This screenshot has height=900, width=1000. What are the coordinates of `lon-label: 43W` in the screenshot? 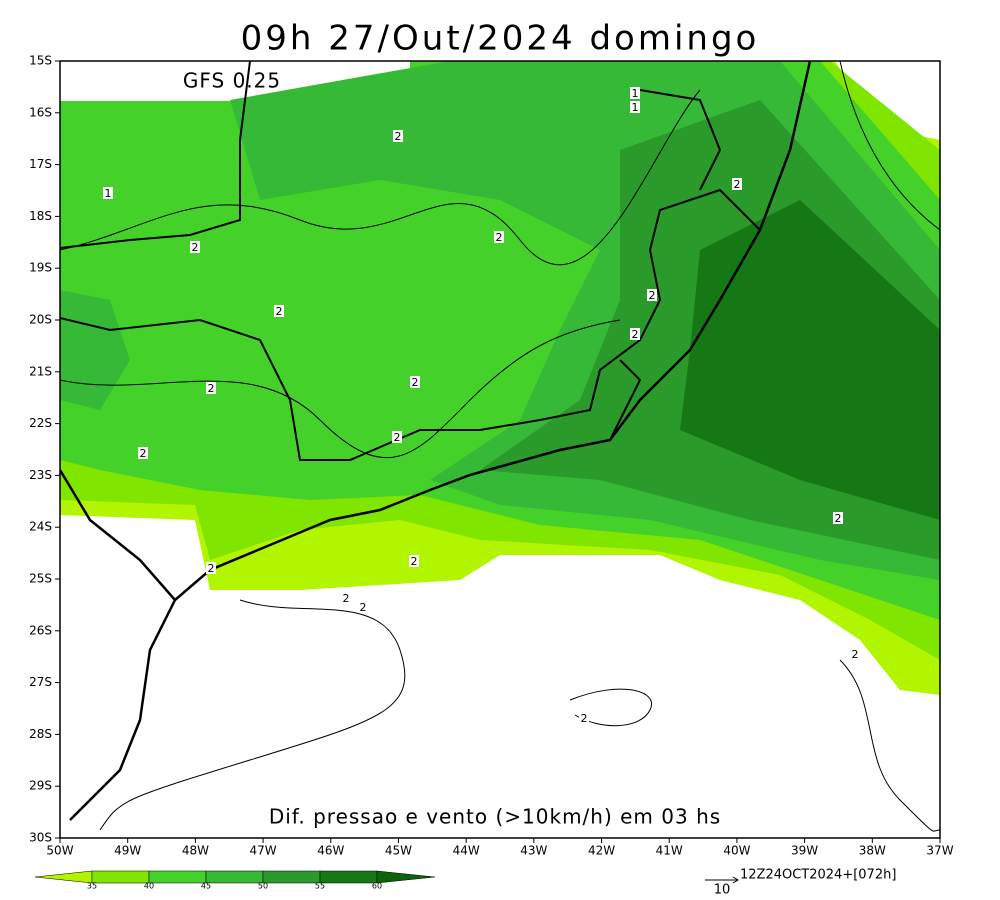 It's located at (533, 851).